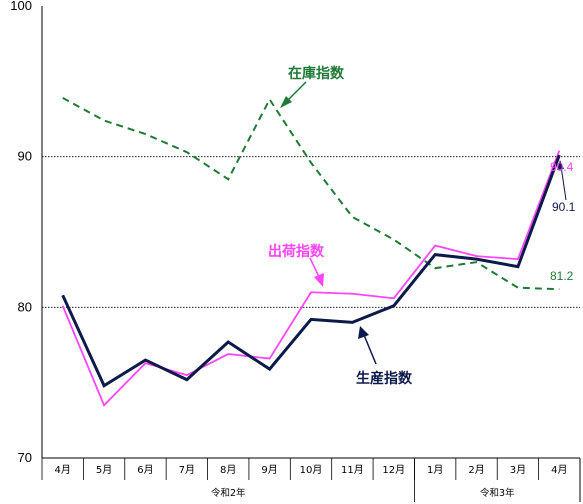  What do you see at coordinates (384, 378) in the screenshot?
I see `seisan-label: 生産指数` at bounding box center [384, 378].